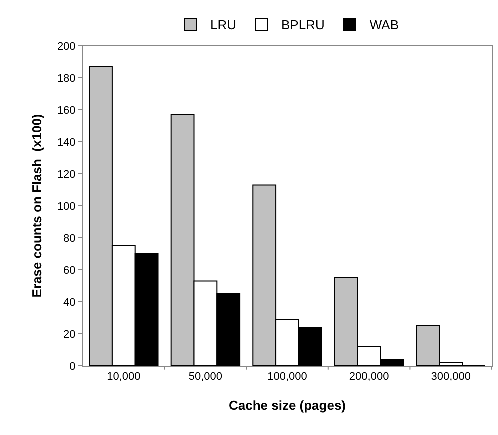 The image size is (498, 435). What do you see at coordinates (451, 377) in the screenshot?
I see `x-tick-label: 300,000` at bounding box center [451, 377].